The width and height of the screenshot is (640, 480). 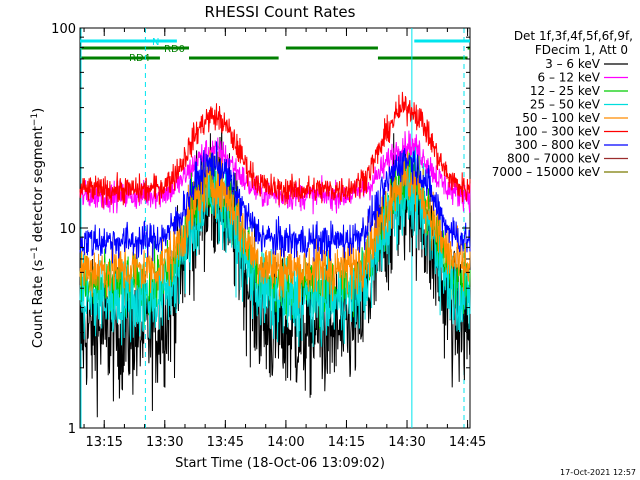 What do you see at coordinates (35, 252) in the screenshot?
I see `y-axis-label-exp-1: −1` at bounding box center [35, 252].